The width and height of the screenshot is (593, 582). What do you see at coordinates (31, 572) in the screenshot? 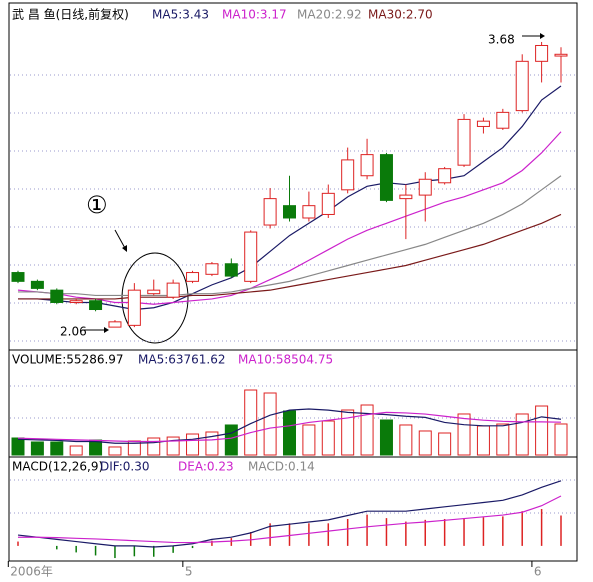
I see `x-tick-label: 2006年` at bounding box center [31, 572].